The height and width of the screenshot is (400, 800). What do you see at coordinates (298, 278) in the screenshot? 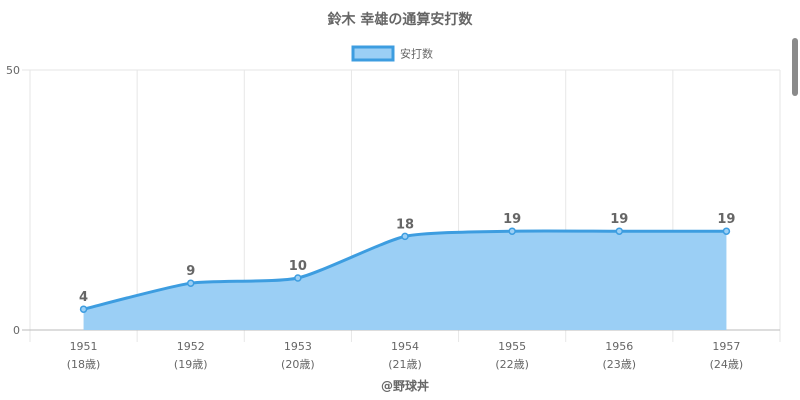
I see `data-point-1953` at bounding box center [298, 278].